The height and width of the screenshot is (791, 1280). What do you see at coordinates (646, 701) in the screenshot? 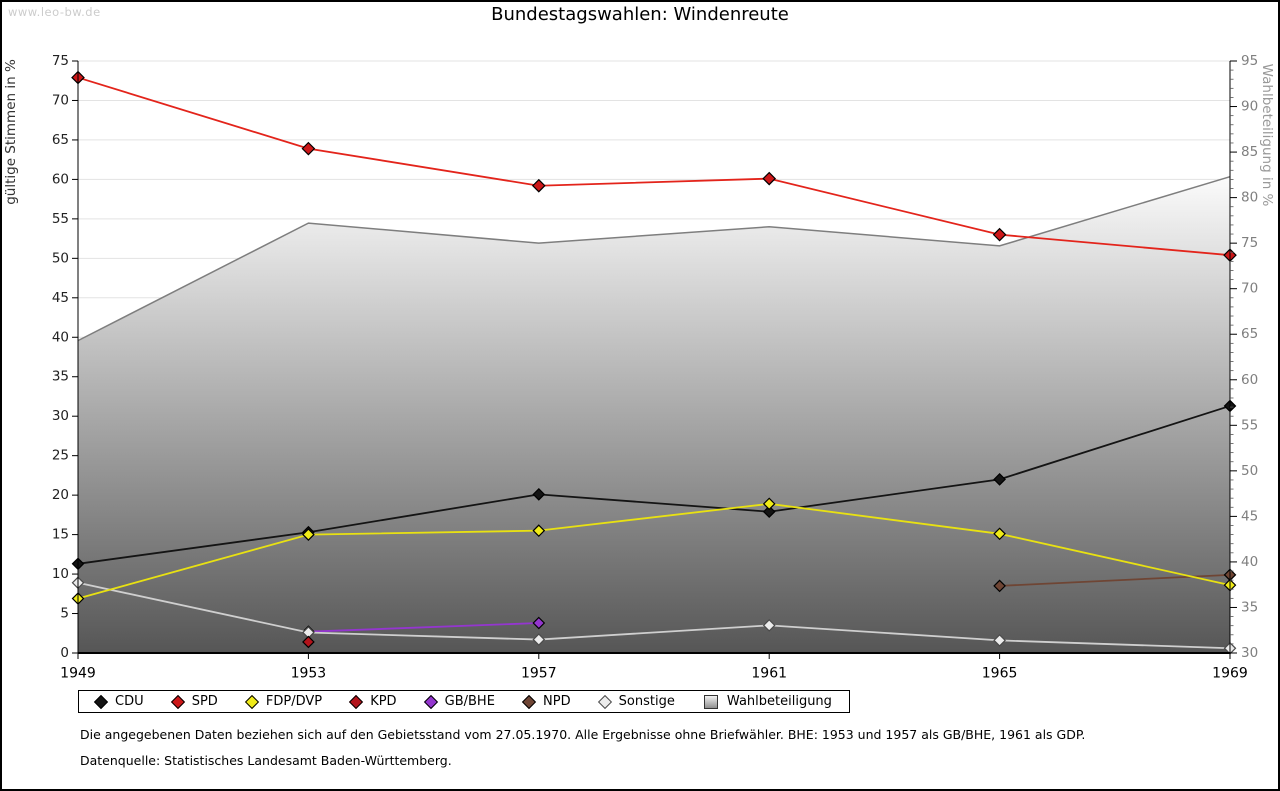
I see `legend-label: Sonstige` at bounding box center [646, 701].